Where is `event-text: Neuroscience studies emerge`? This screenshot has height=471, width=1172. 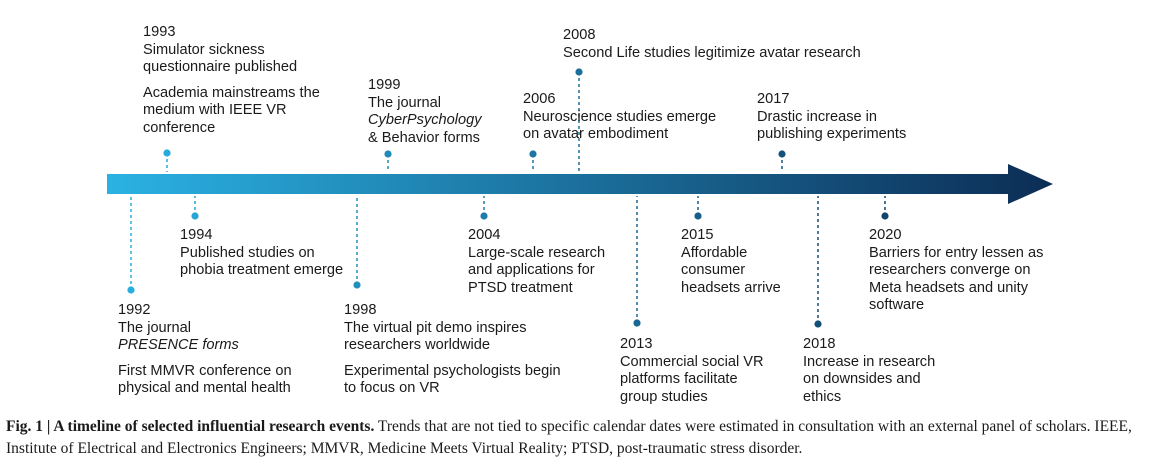 event-text: Neuroscience studies emerge is located at coordinates (620, 116).